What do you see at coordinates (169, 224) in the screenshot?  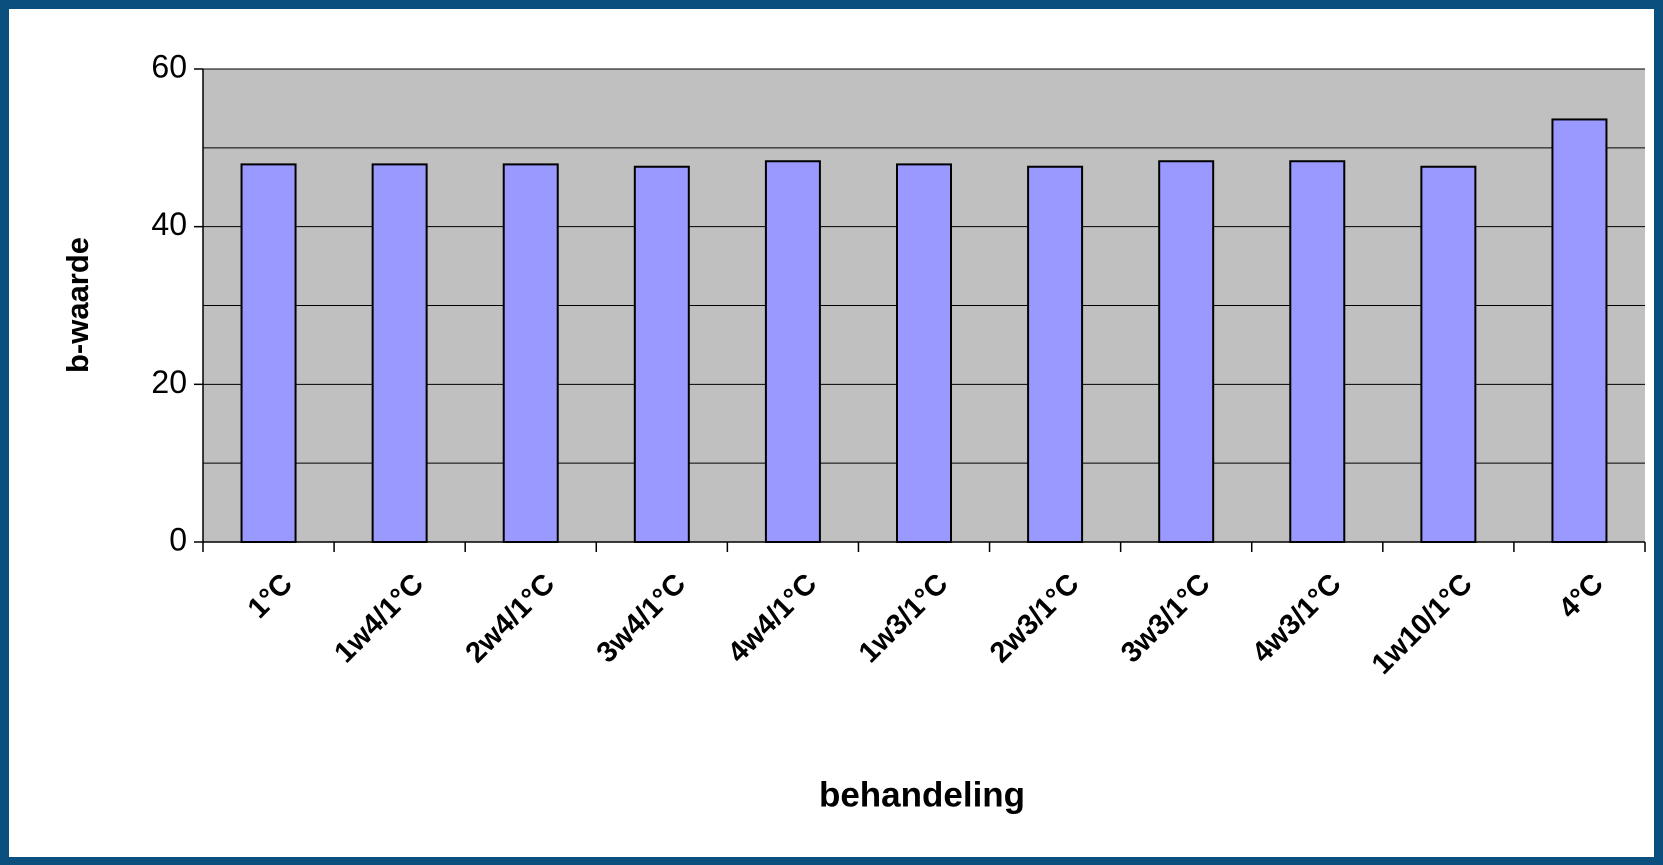 I see `y-tick-label: 40` at bounding box center [169, 224].